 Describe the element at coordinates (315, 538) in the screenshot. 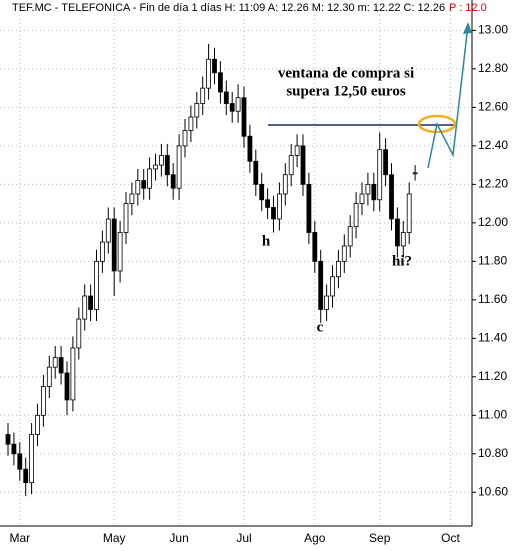

I see `x-tick-label: Ago` at that location.